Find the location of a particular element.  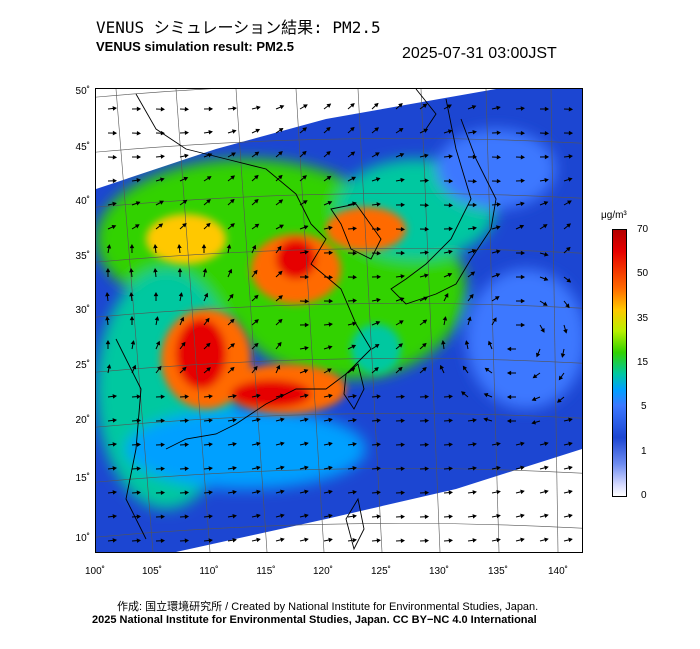

colorbar-tick: 70 is located at coordinates (643, 229).